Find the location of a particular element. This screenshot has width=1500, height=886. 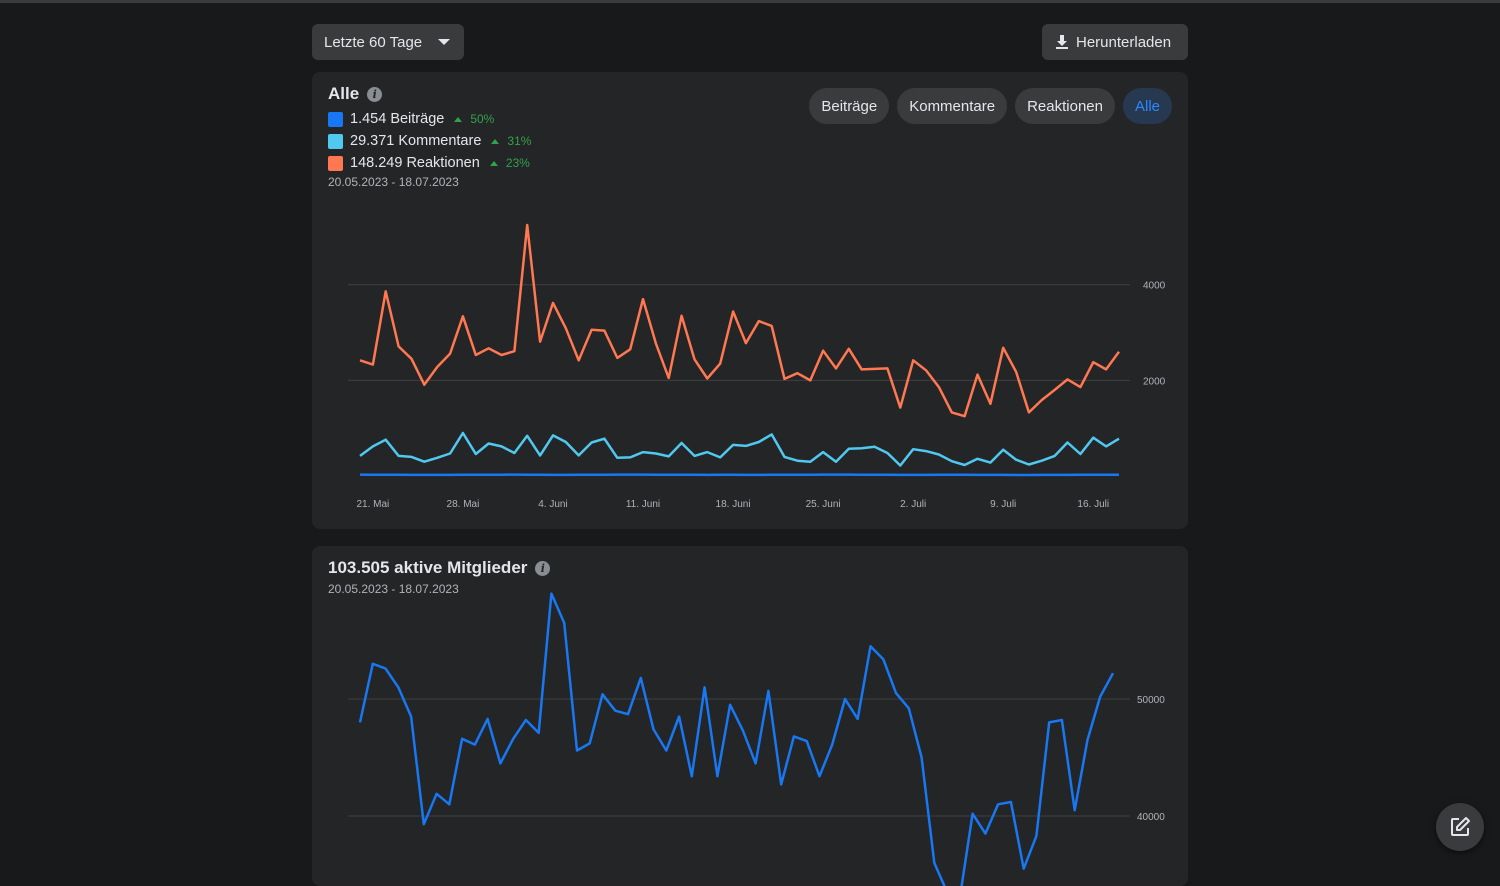

download-label: Herunterladen is located at coordinates (1123, 42).